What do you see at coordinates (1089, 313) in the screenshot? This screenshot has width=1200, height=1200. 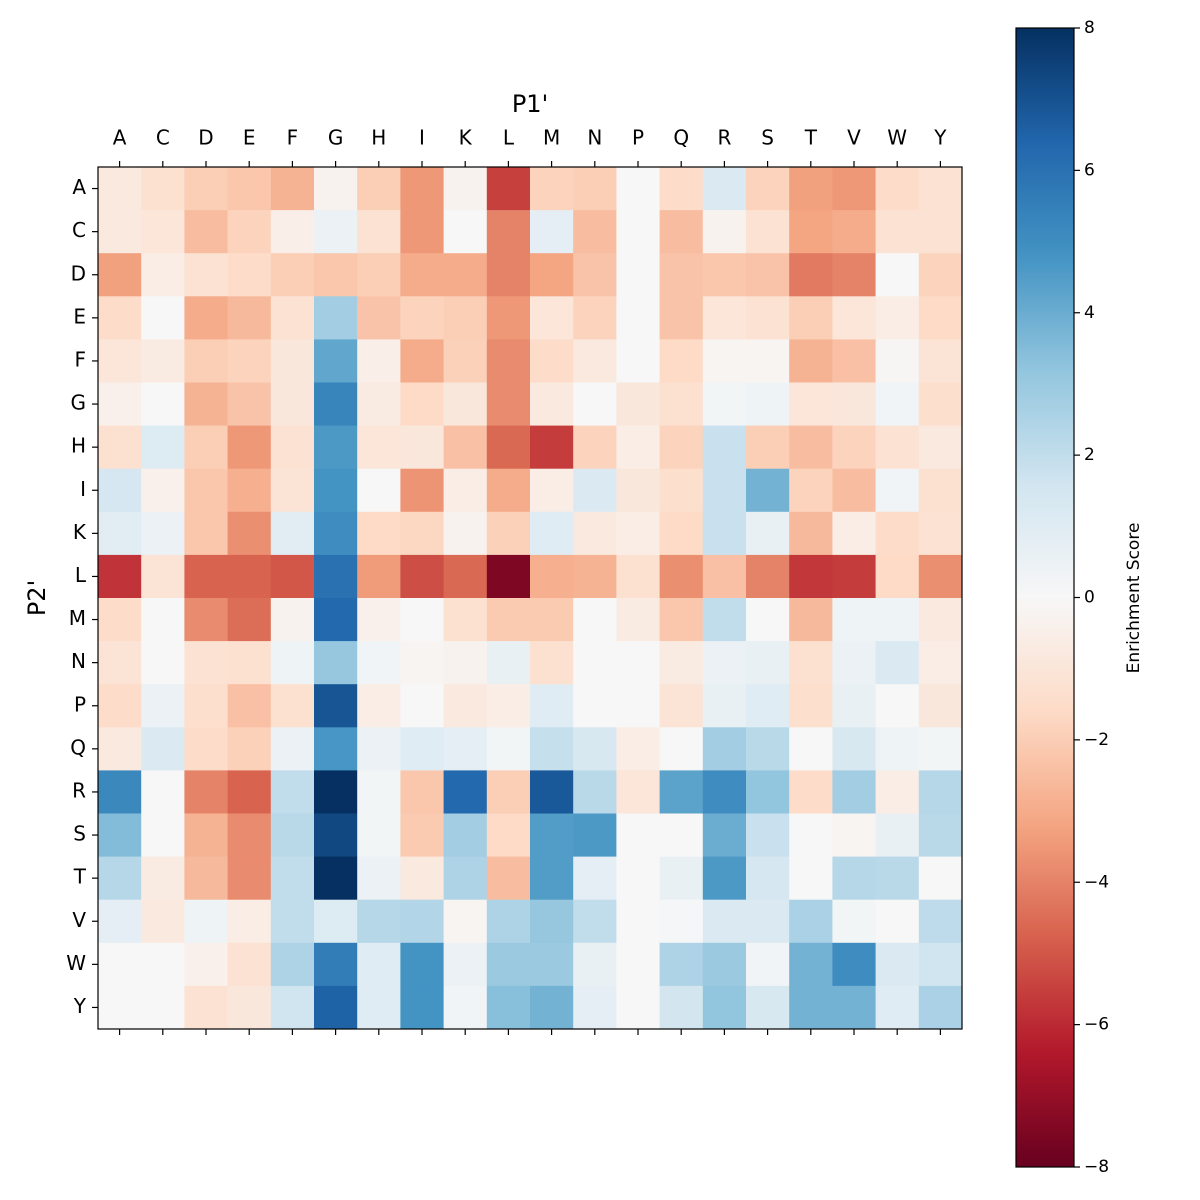 I see `colorbar-tick-label: 4` at bounding box center [1089, 313].